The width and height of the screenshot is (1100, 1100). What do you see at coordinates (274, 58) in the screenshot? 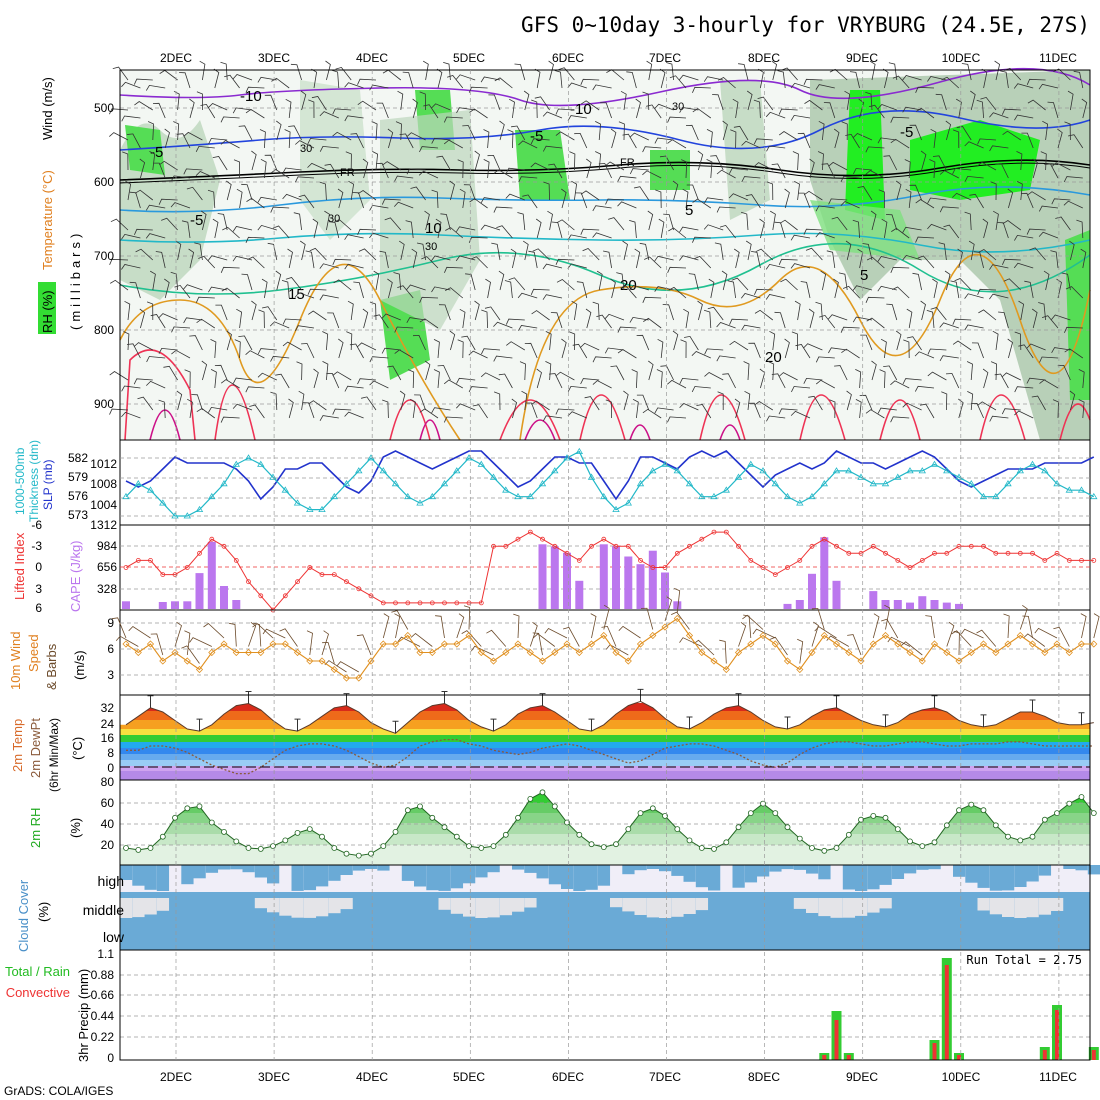
I see `date-label: 3DEC` at bounding box center [274, 58].